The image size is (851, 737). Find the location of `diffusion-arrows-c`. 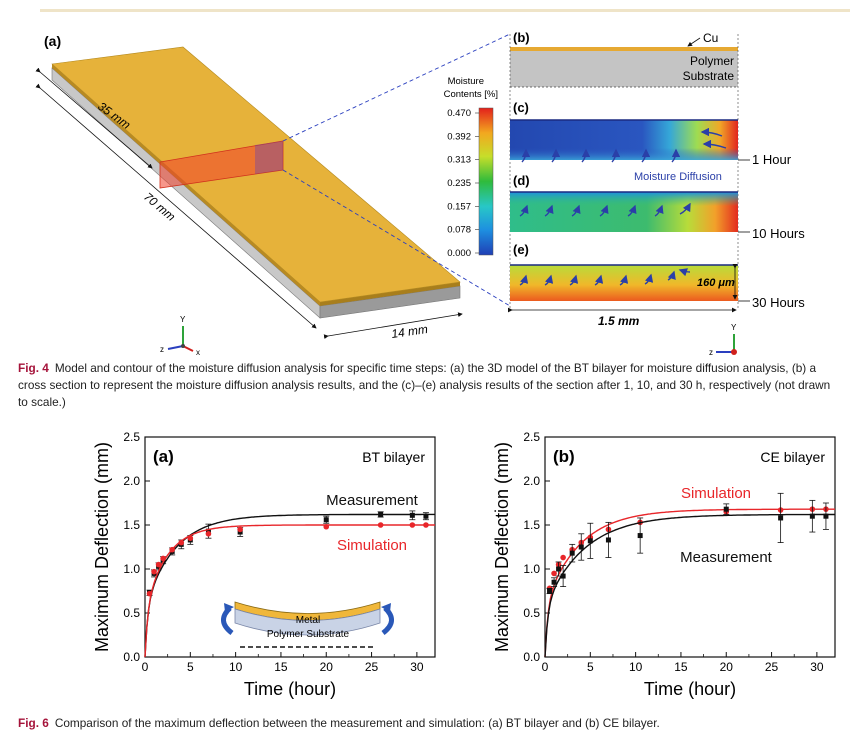

diffusion-arrows-c is located at coordinates (624, 145).